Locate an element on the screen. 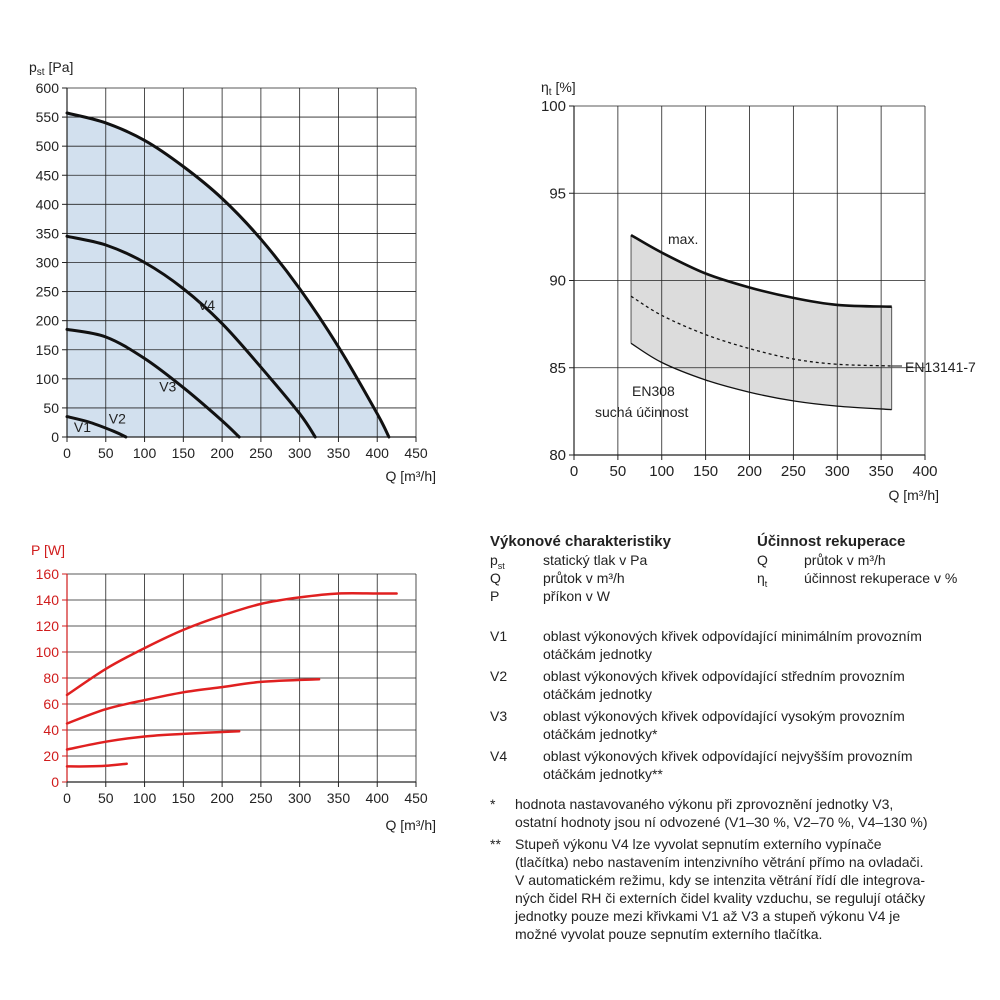  y-tick-label: 300 is located at coordinates (48, 263).